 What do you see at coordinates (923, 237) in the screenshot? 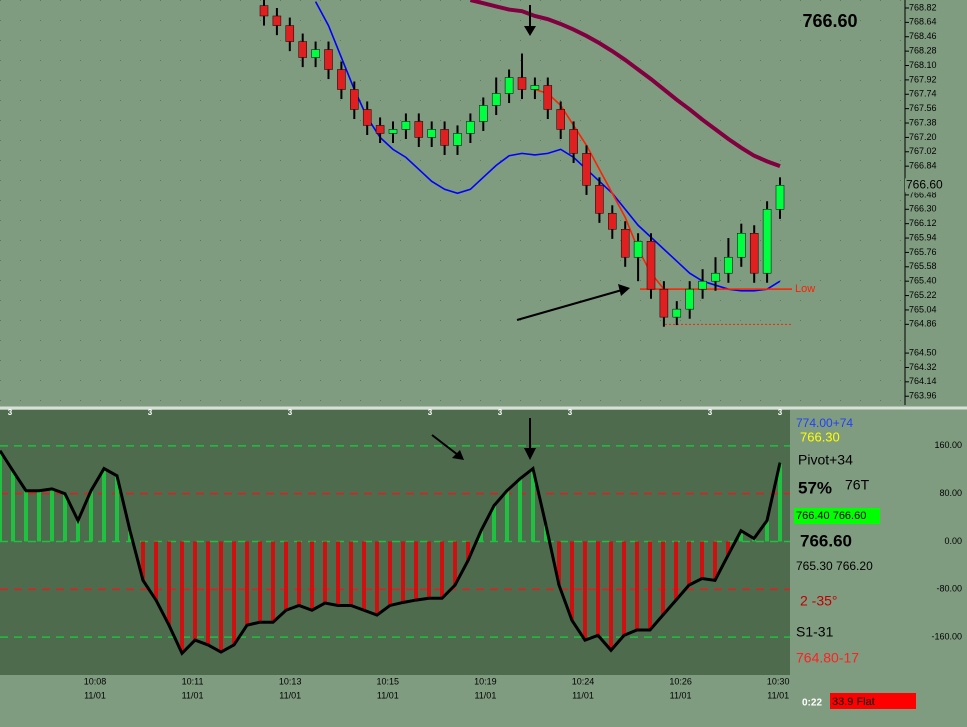
I see `y-tick-label: 765.94` at bounding box center [923, 237].